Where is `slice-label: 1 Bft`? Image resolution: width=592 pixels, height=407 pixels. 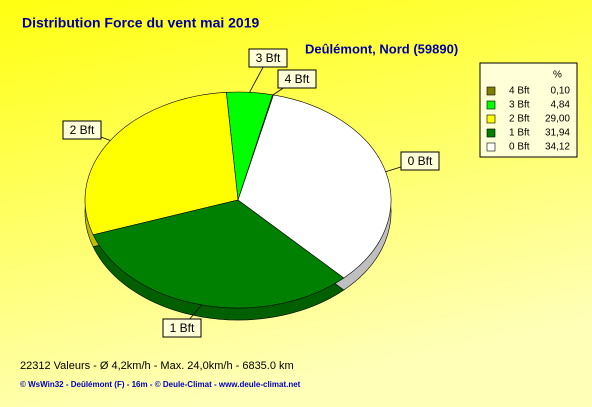 slice-label: 1 Bft is located at coordinates (182, 328).